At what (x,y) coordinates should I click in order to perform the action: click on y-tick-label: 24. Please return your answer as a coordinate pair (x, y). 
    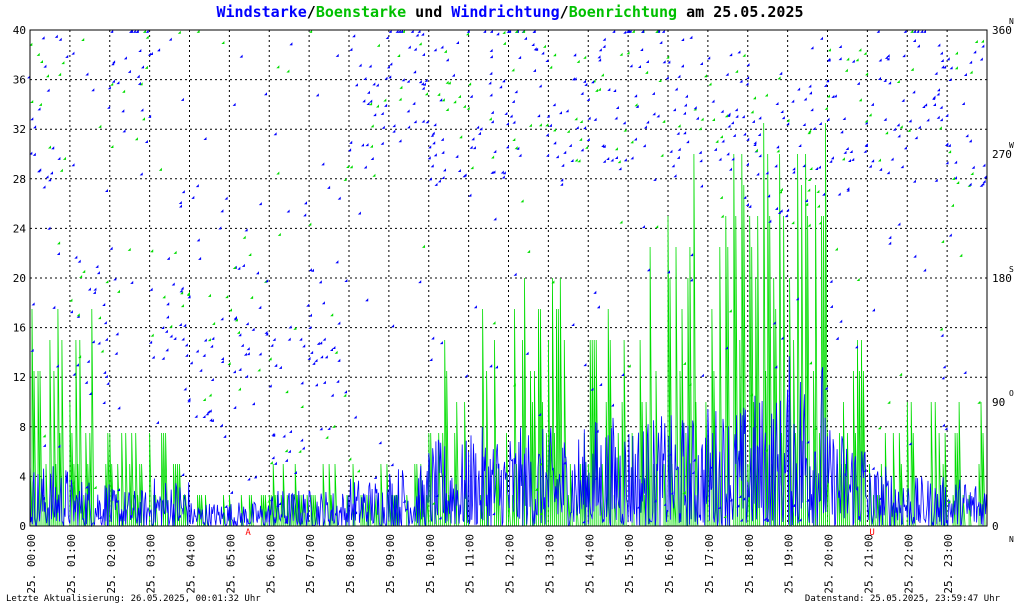
    Looking at the image, I should click on (20, 228).